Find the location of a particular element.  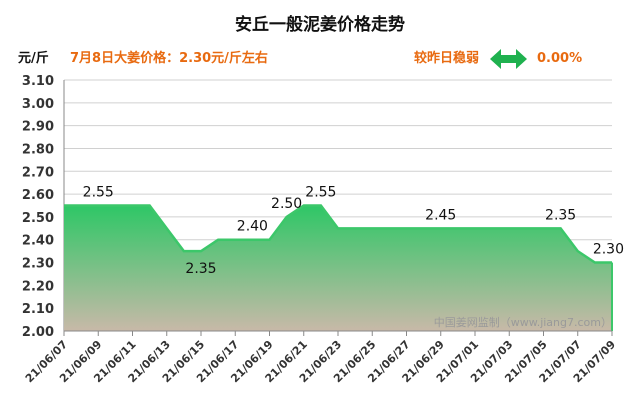

unit-label: 元/斤 is located at coordinates (33, 58).